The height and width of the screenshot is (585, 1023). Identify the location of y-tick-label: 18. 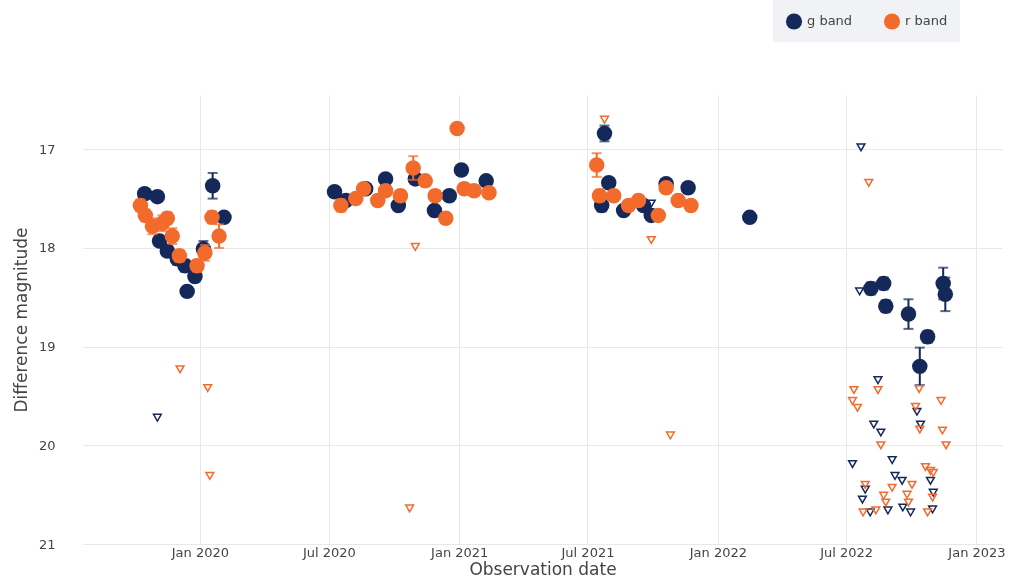
(47, 248).